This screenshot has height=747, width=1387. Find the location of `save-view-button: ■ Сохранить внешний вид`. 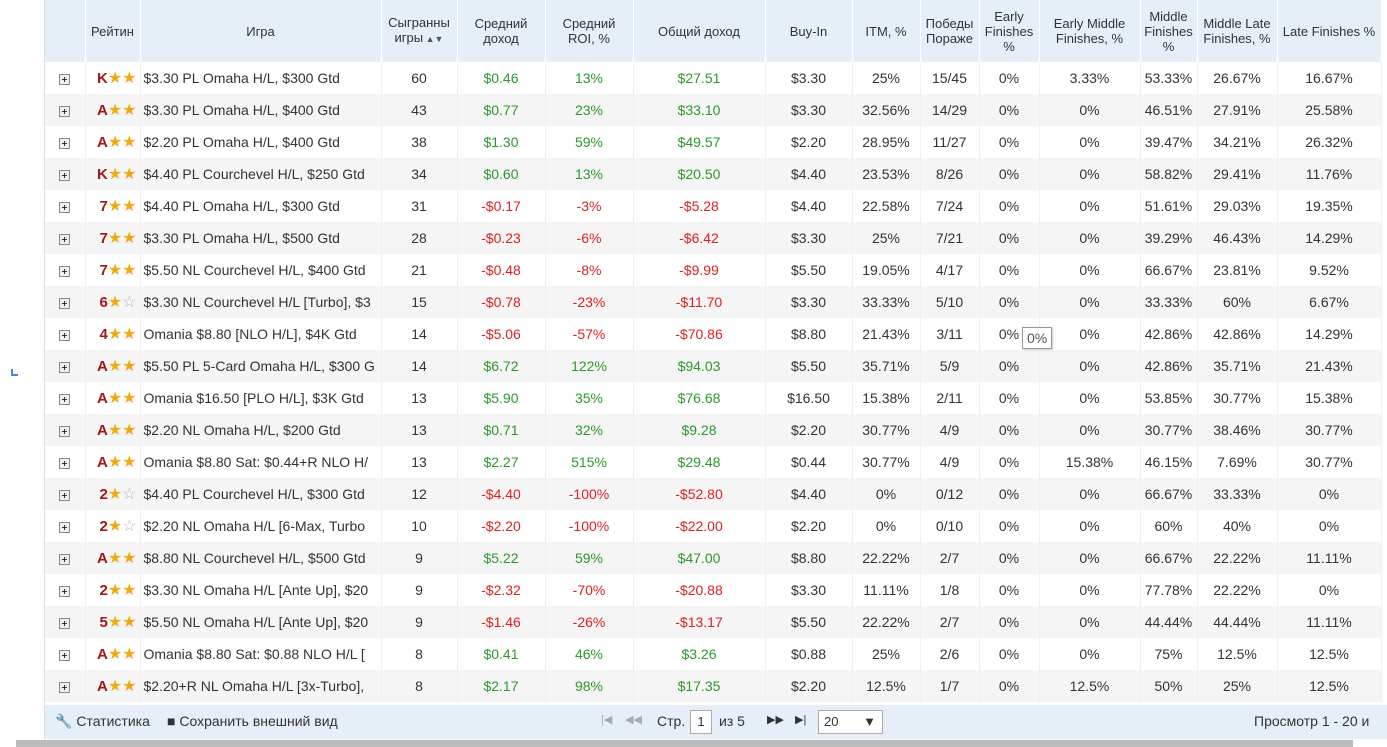

save-view-button: ■ Сохранить внешний вид is located at coordinates (252, 721).